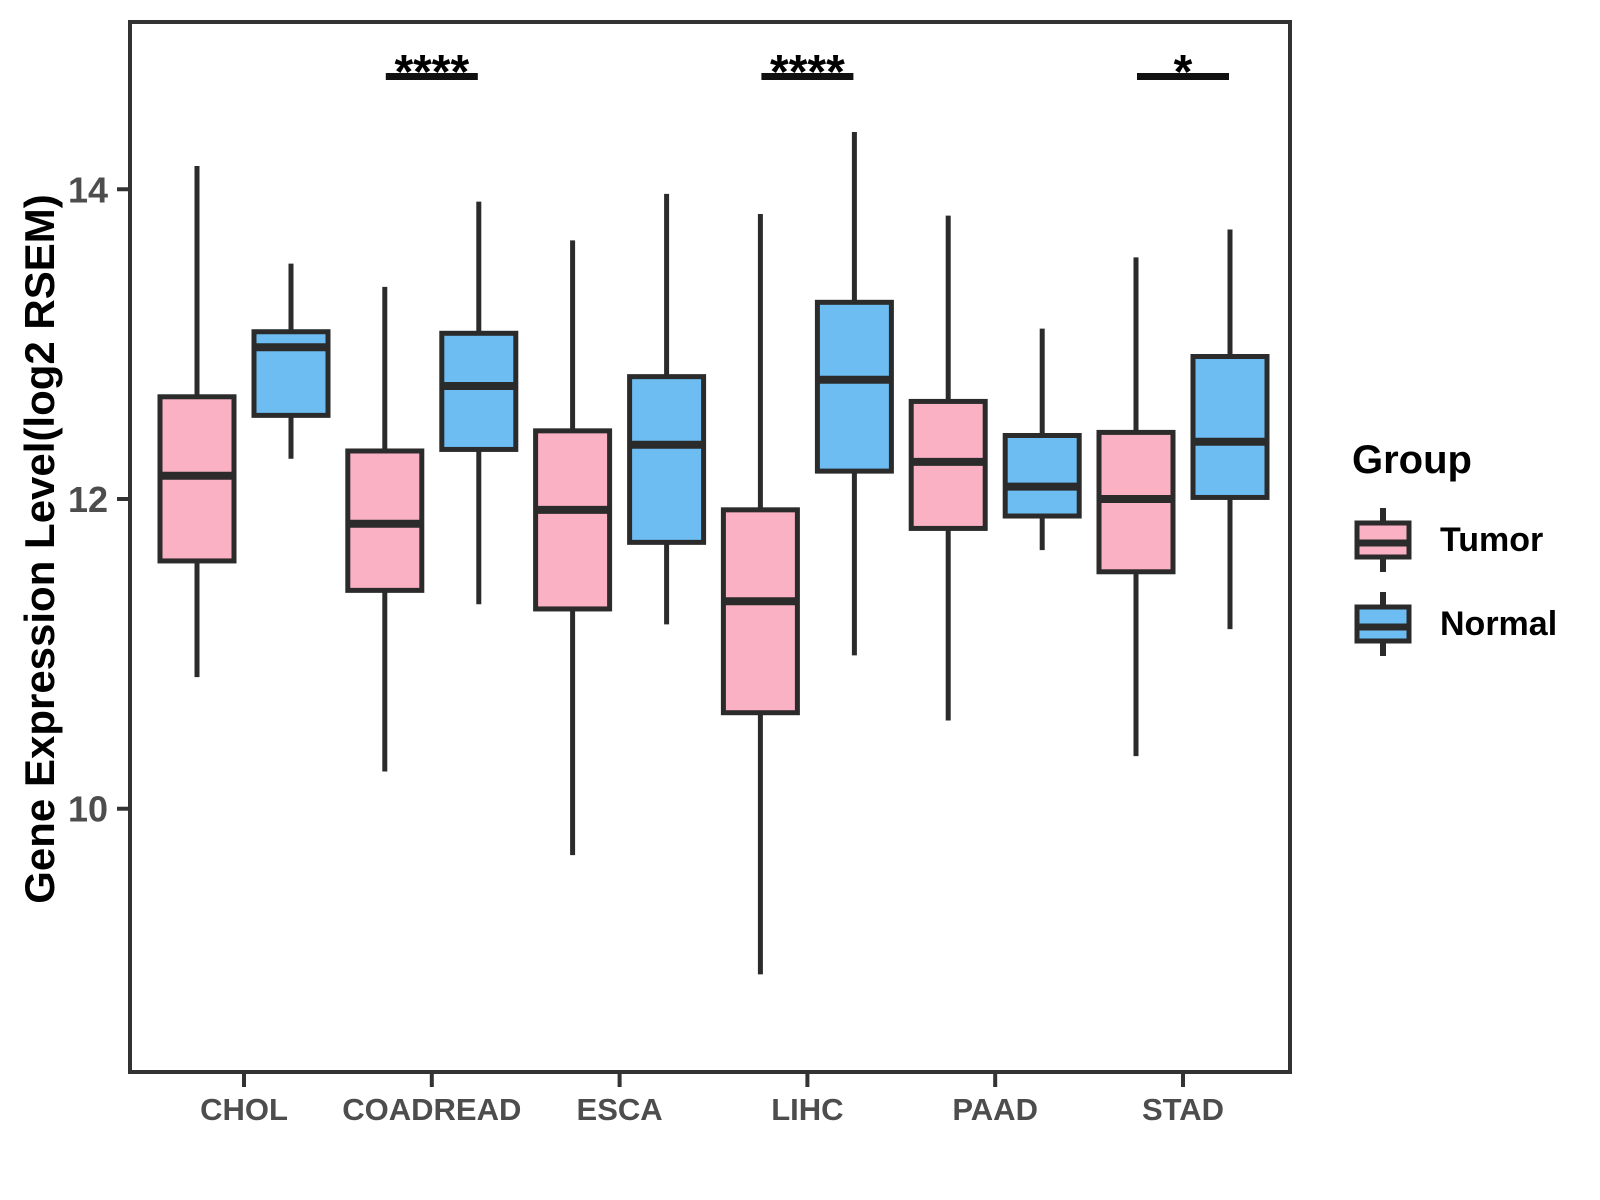 Image resolution: width=1600 pixels, height=1200 pixels. What do you see at coordinates (431, 1109) in the screenshot?
I see `x-tick-label-coadread: COADREAD` at bounding box center [431, 1109].